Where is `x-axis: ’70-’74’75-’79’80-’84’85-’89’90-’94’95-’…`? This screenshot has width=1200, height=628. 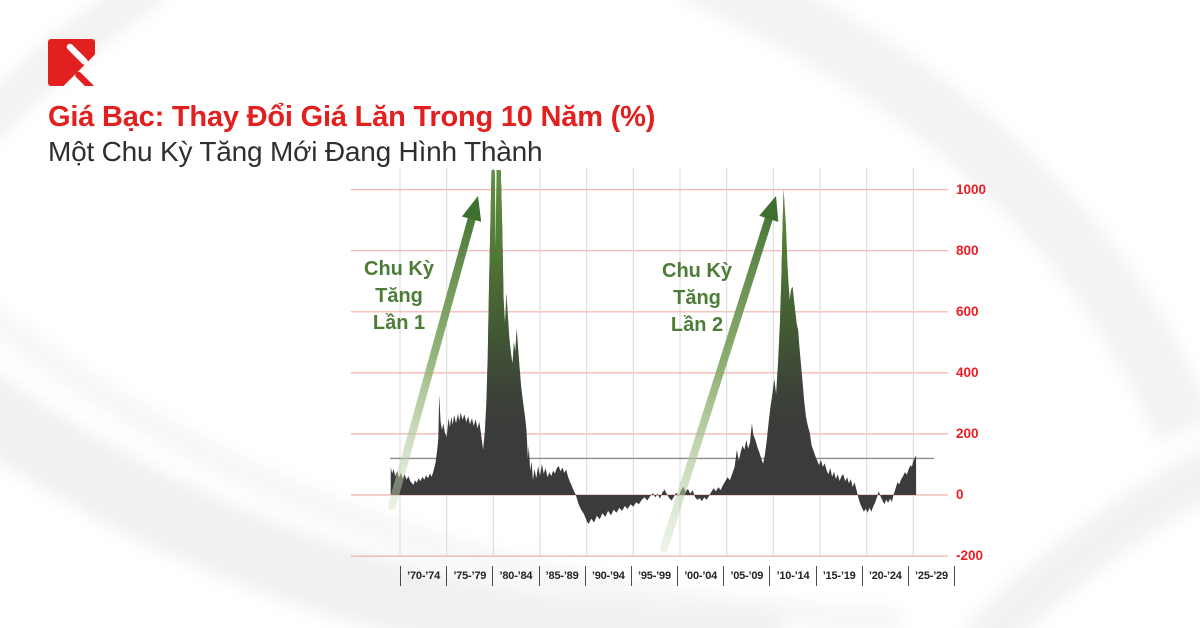 x-axis: ’70-’74’75-’79’80-’84’85-’89’90-’94’95-’… is located at coordinates (678, 576).